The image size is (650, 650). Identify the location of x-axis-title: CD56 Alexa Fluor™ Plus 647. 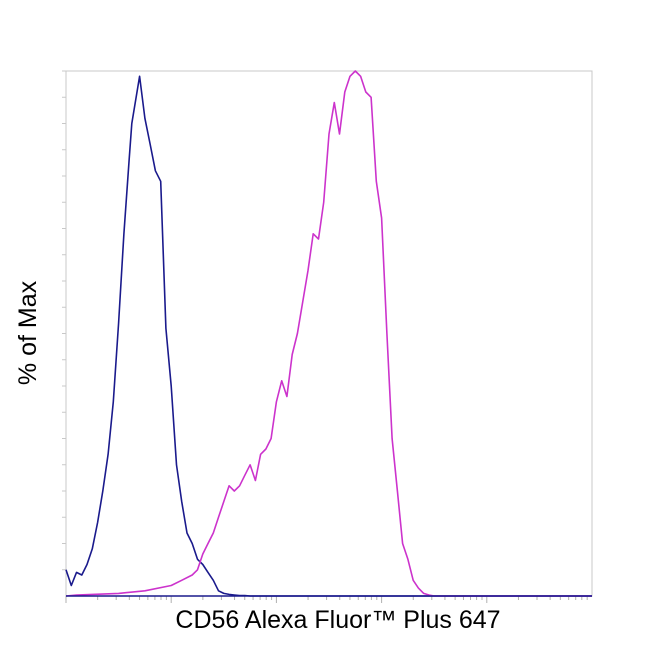
(337, 620).